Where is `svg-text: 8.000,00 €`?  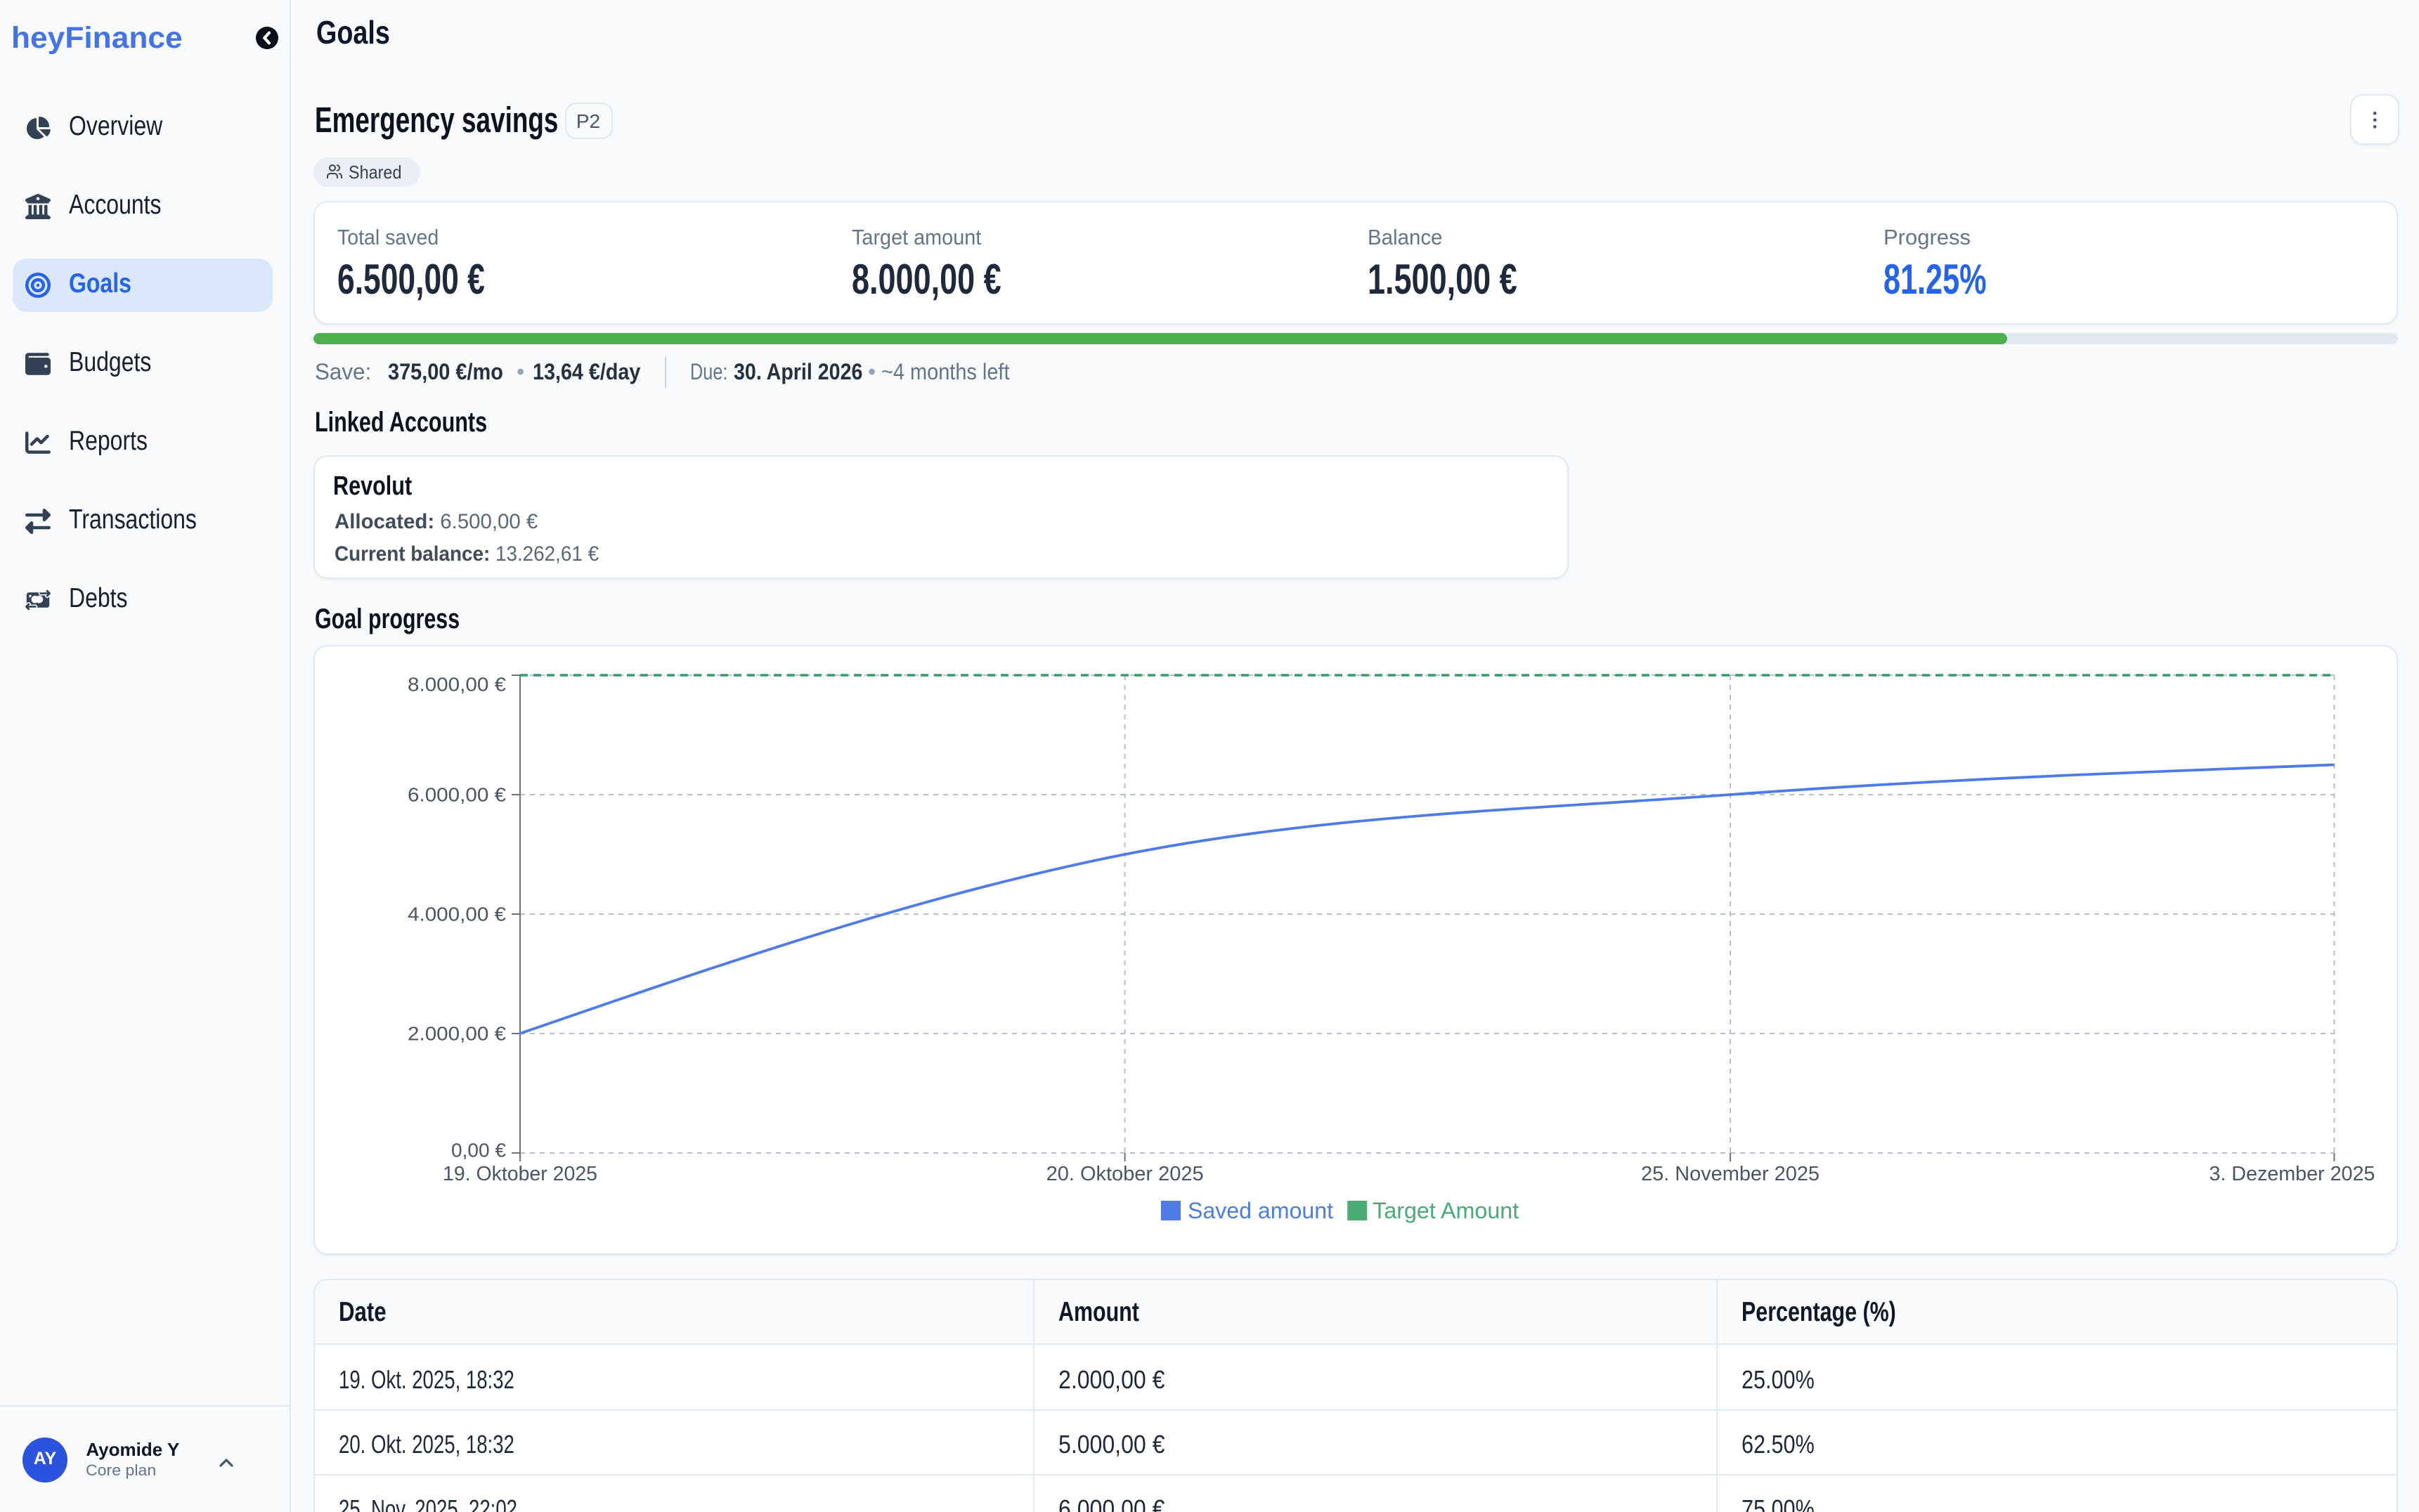
svg-text: 8.000,00 € is located at coordinates (457, 684).